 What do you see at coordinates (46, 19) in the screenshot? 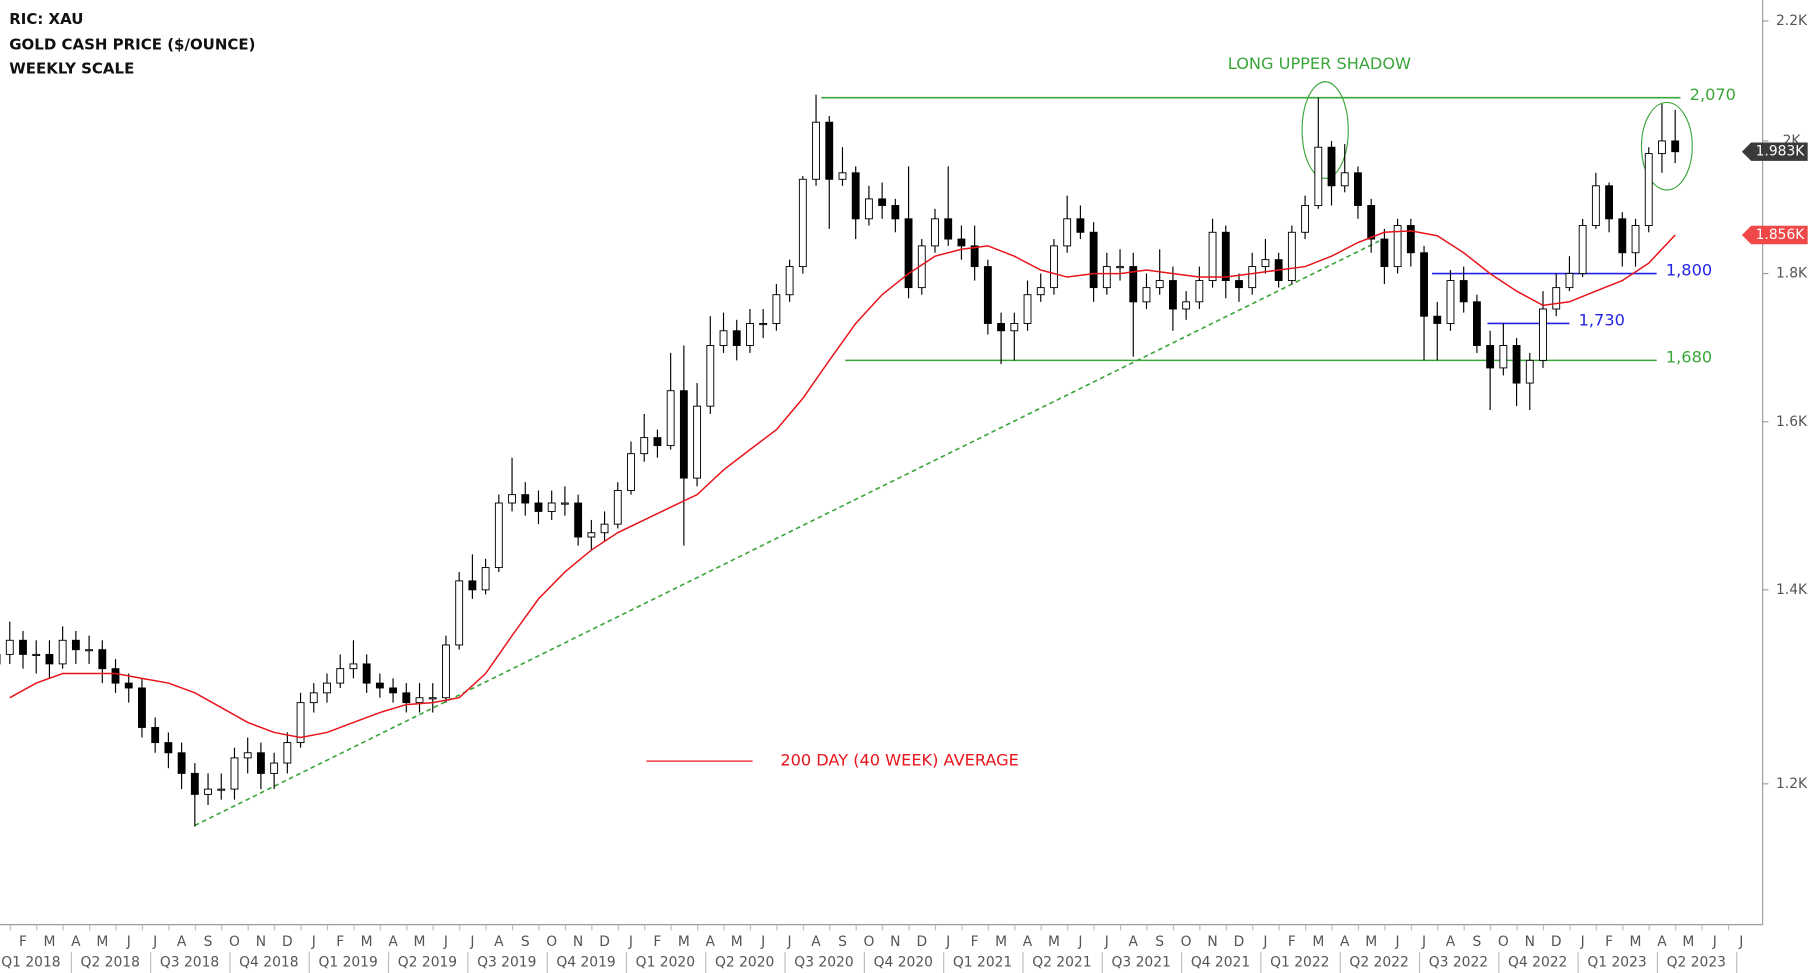
I see `chart-title: RIC: XAU` at bounding box center [46, 19].